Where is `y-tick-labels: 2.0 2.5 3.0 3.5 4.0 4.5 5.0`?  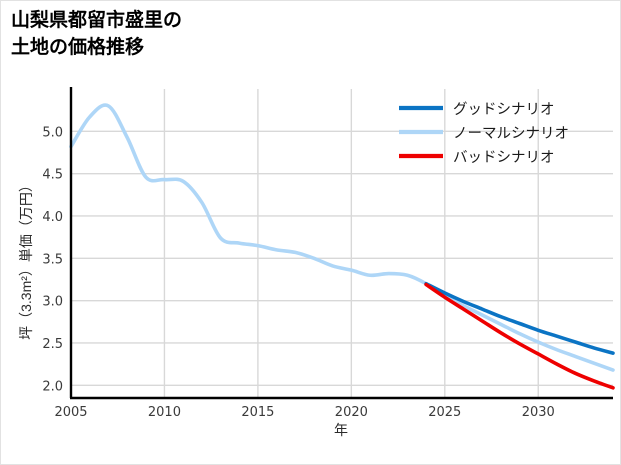
y-tick-labels: 2.0 2.5 3.0 3.5 4.0 4.5 5.0 is located at coordinates (52, 259).